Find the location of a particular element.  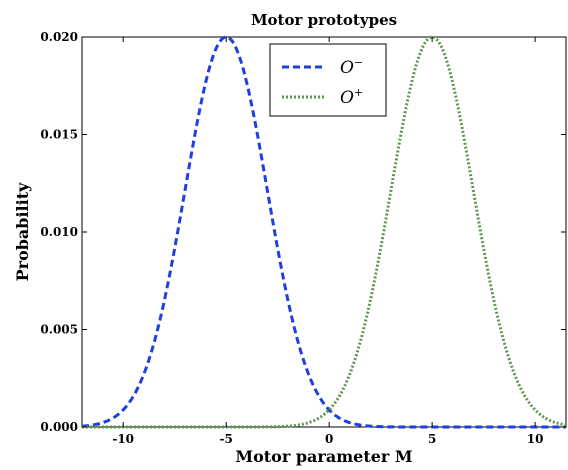

y-tick-label: 0.005 is located at coordinates (59, 330).